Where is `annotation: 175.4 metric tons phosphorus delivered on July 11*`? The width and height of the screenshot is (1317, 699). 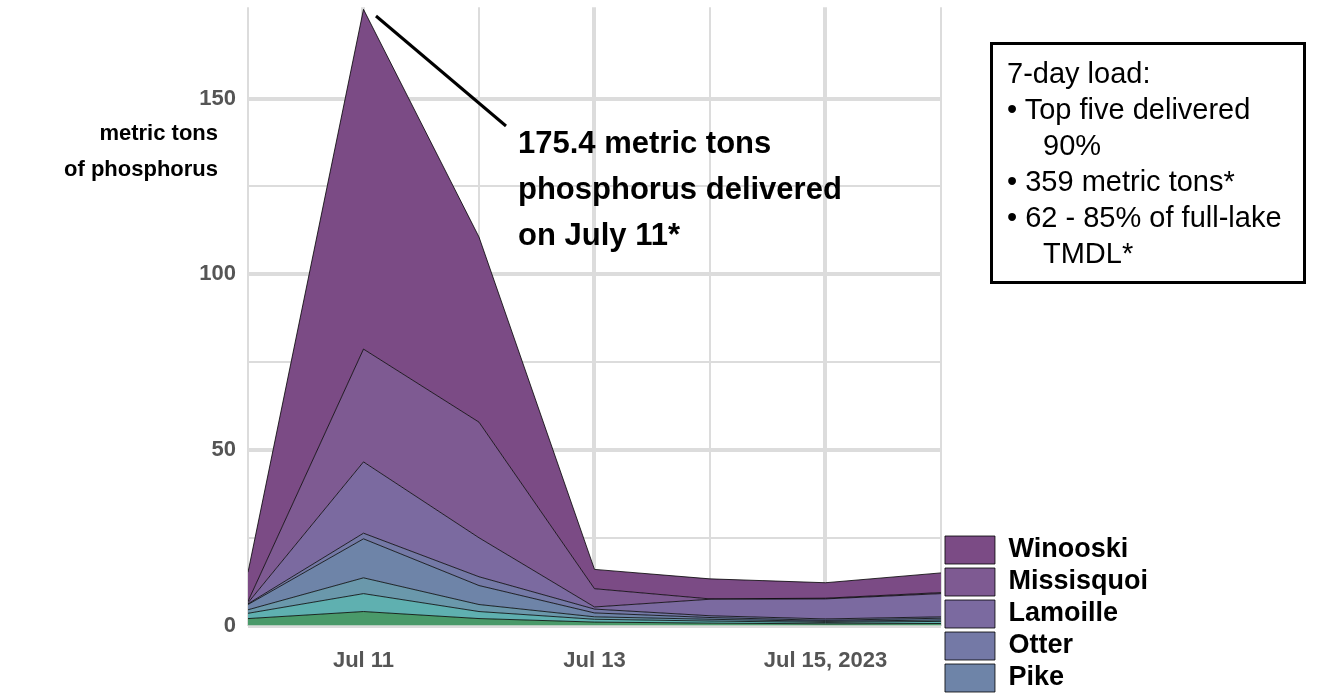 annotation: 175.4 metric tons phosphorus delivered on July 11* is located at coordinates (680, 189).